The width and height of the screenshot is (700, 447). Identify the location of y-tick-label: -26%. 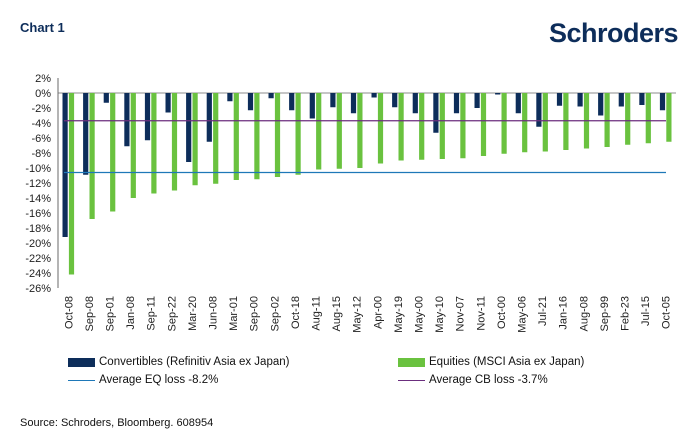
(38, 289).